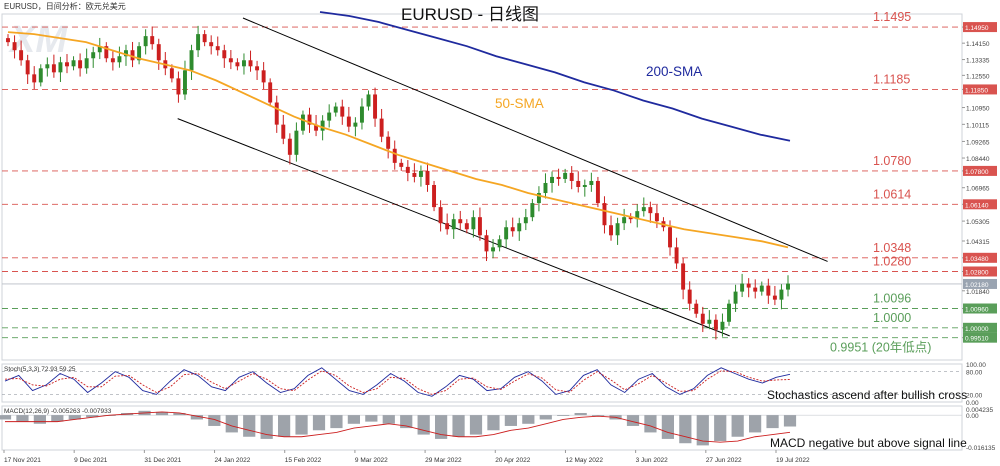 The image size is (1000, 466). Describe the element at coordinates (978, 292) in the screenshot. I see `price-tick-label: 1.01840` at that location.